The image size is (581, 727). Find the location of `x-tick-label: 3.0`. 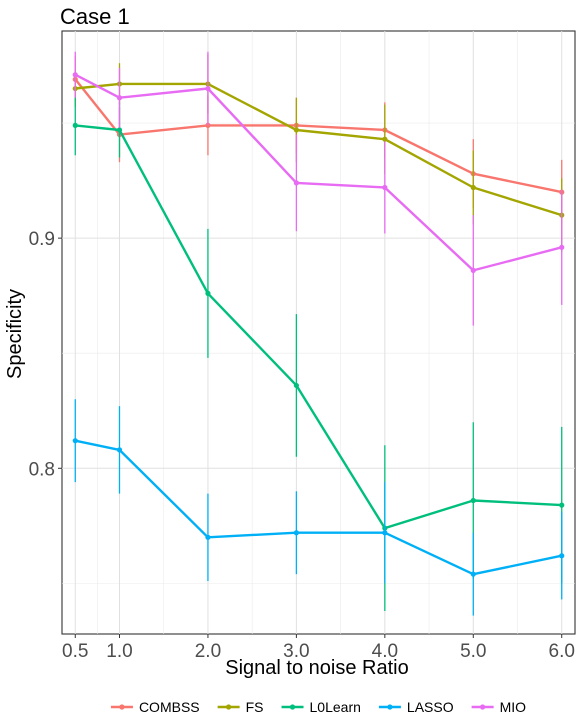

x-tick-label: 3.0 is located at coordinates (296, 651).